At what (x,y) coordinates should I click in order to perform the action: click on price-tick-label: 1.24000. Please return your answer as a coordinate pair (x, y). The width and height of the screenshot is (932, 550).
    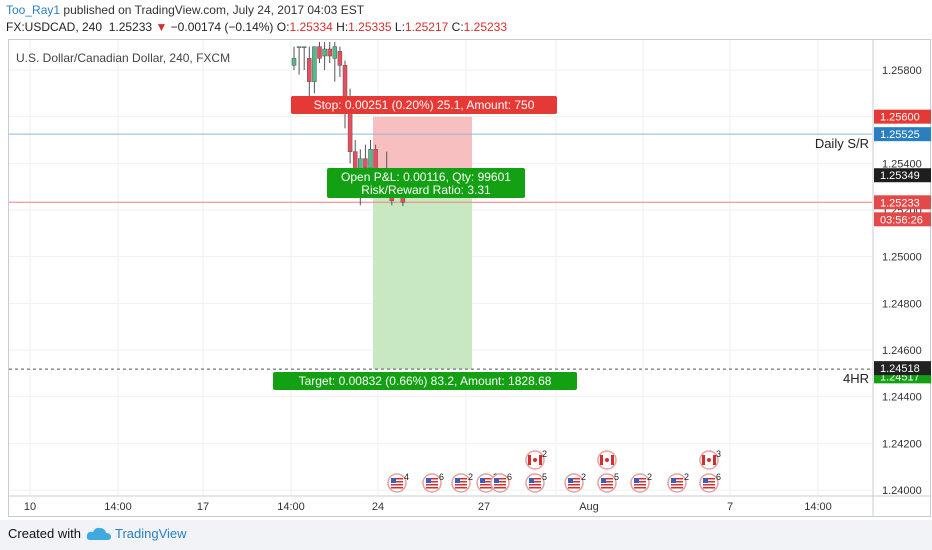
    Looking at the image, I should click on (902, 491).